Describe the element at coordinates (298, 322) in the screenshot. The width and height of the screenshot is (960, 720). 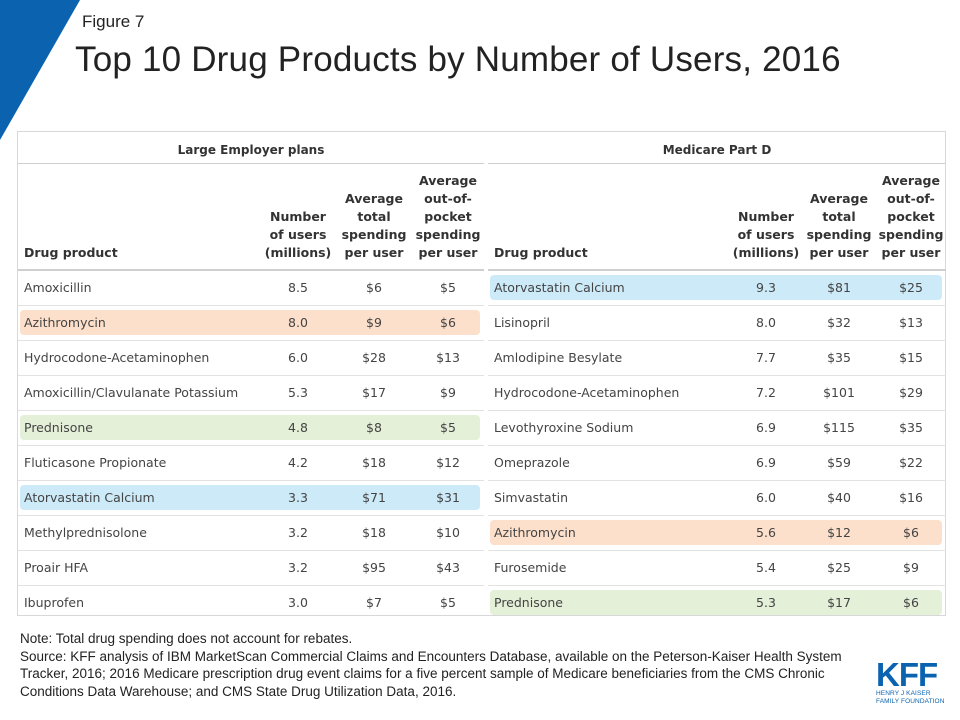
I see `cell-users: 8.0` at that location.